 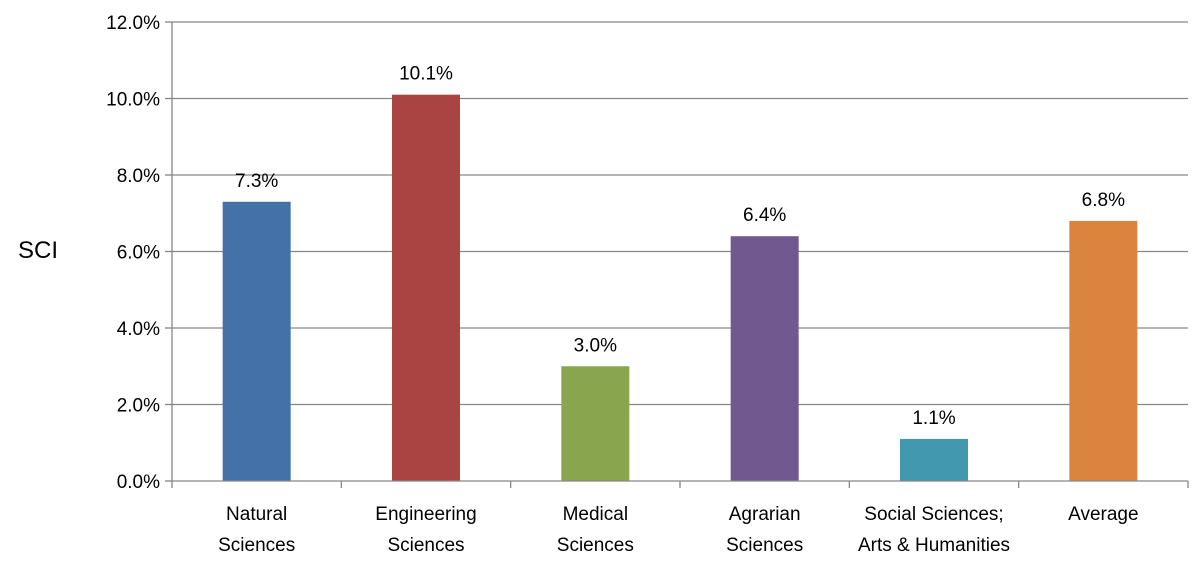 I want to click on y-tick-label: 8.0%, so click(x=138, y=176).